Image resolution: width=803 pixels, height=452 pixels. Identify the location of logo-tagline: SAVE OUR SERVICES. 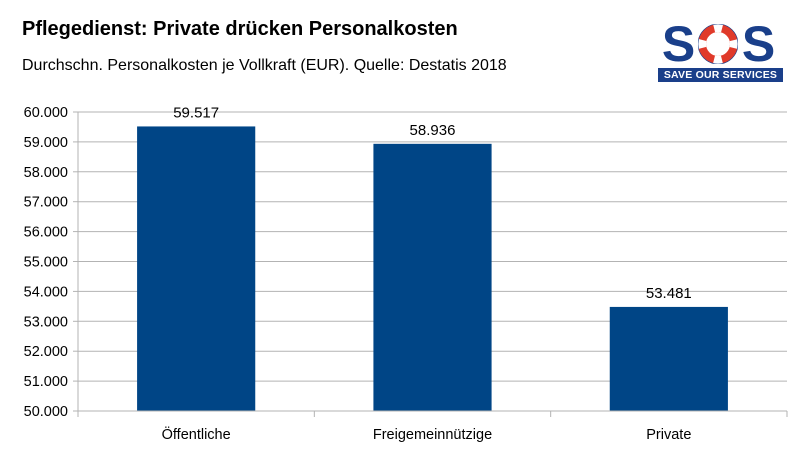
(720, 75).